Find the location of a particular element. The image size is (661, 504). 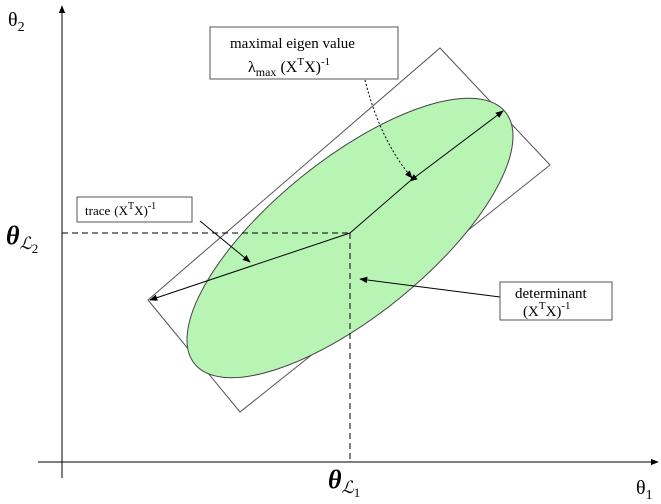

determinant-title: determinant is located at coordinates (551, 294).